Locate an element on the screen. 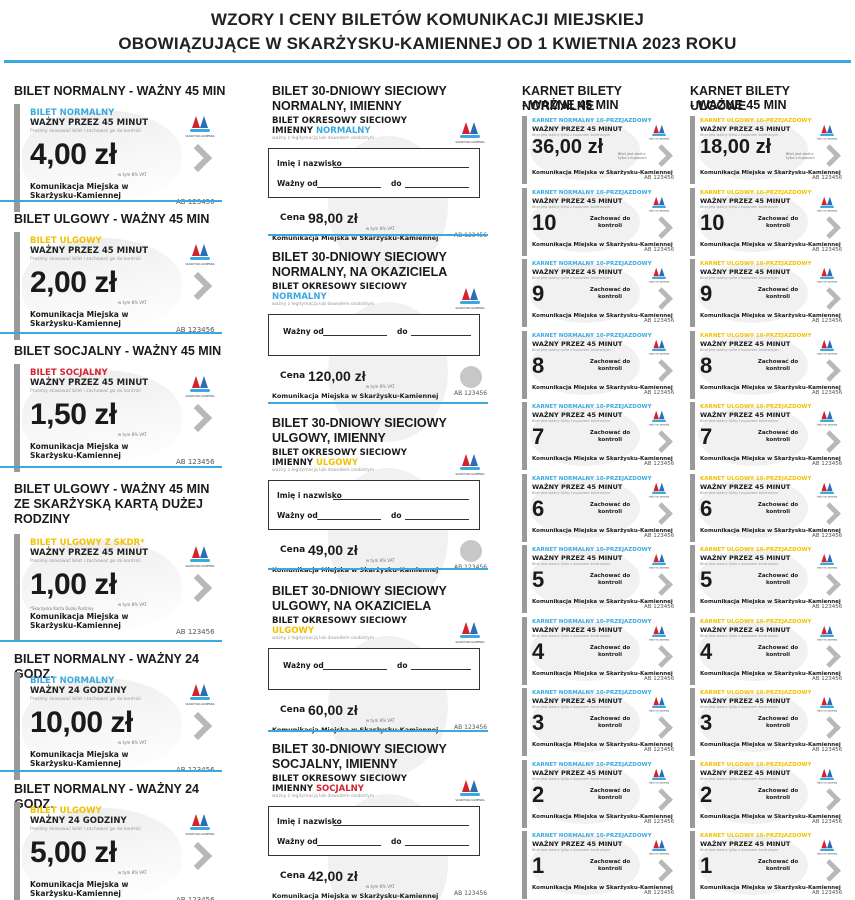 The image size is (855, 900). section-title-line-2: - WAŻNE 45 MIN is located at coordinates (570, 105).